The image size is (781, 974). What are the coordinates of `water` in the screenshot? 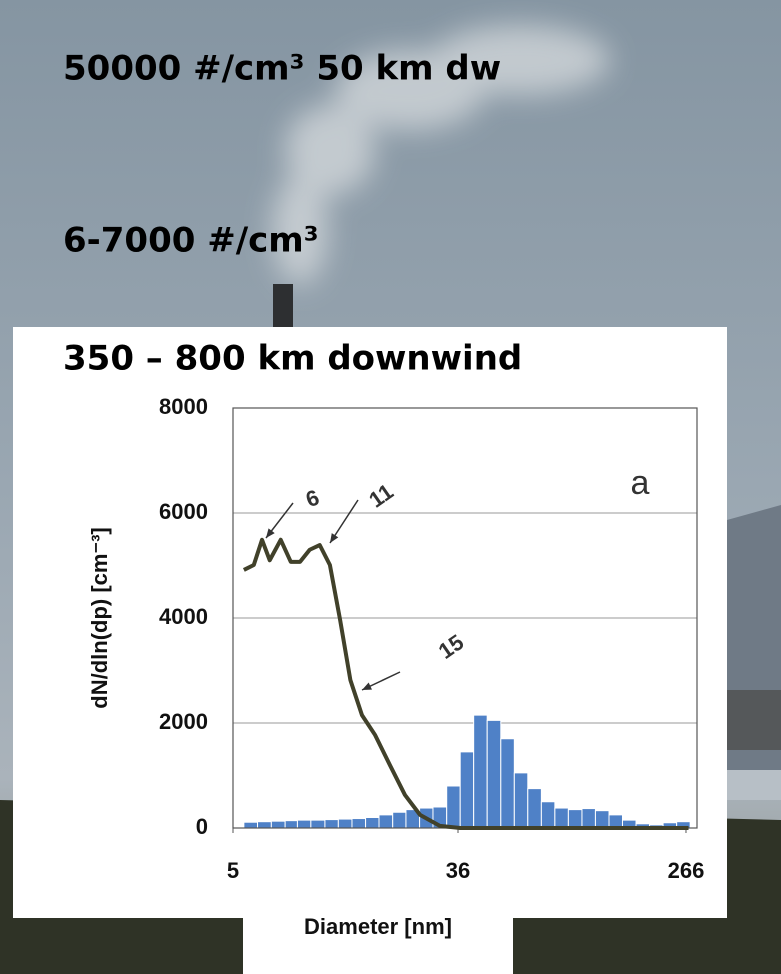 It's located at (754, 785).